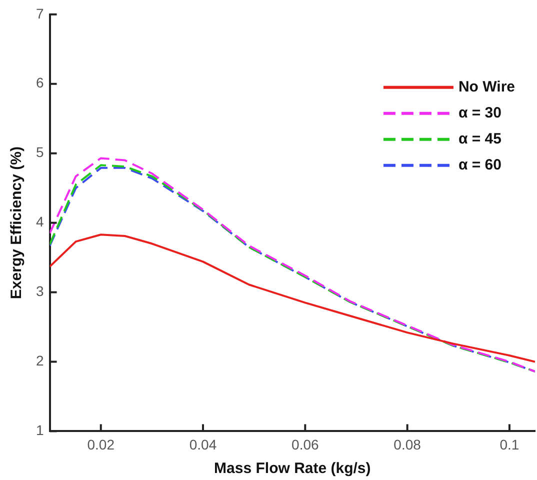 This screenshot has width=537, height=480. I want to click on legend-label: α = 45, so click(480, 139).